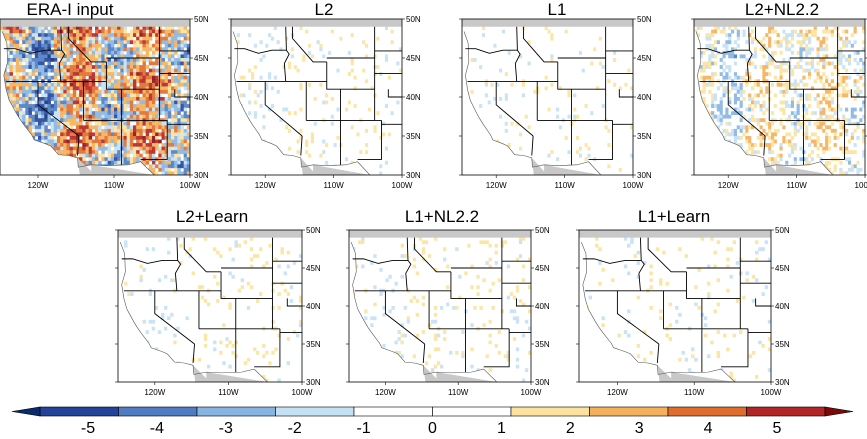 Image resolution: width=867 pixels, height=439 pixels. What do you see at coordinates (363, 428) in the screenshot?
I see `colorbar-label: -1` at bounding box center [363, 428].